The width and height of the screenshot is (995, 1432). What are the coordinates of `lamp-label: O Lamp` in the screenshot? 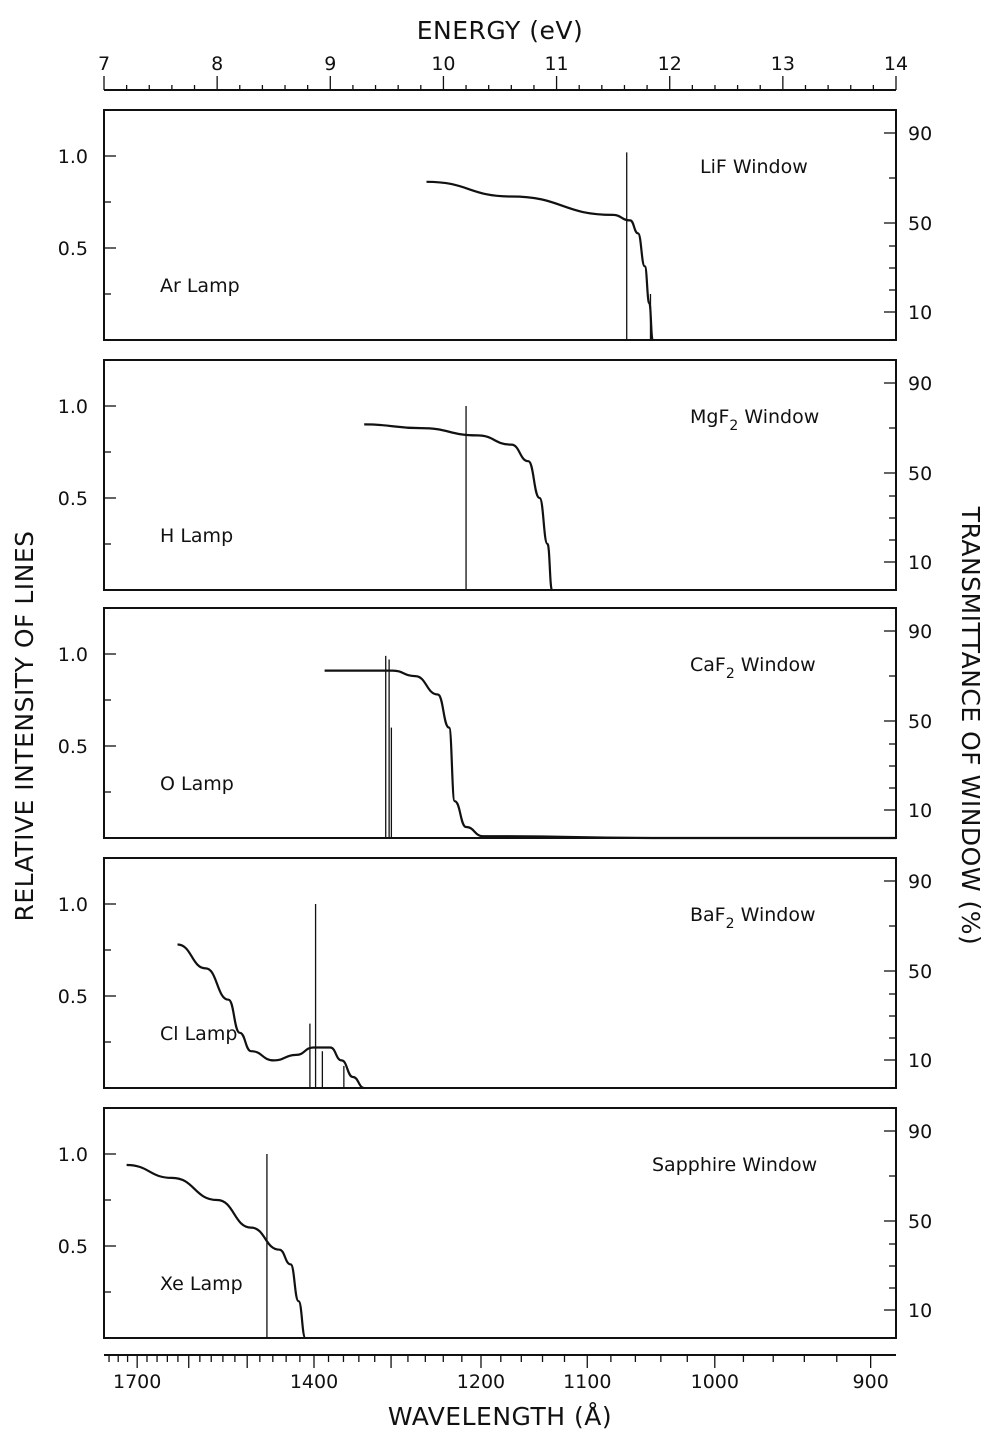 It's located at (197, 784).